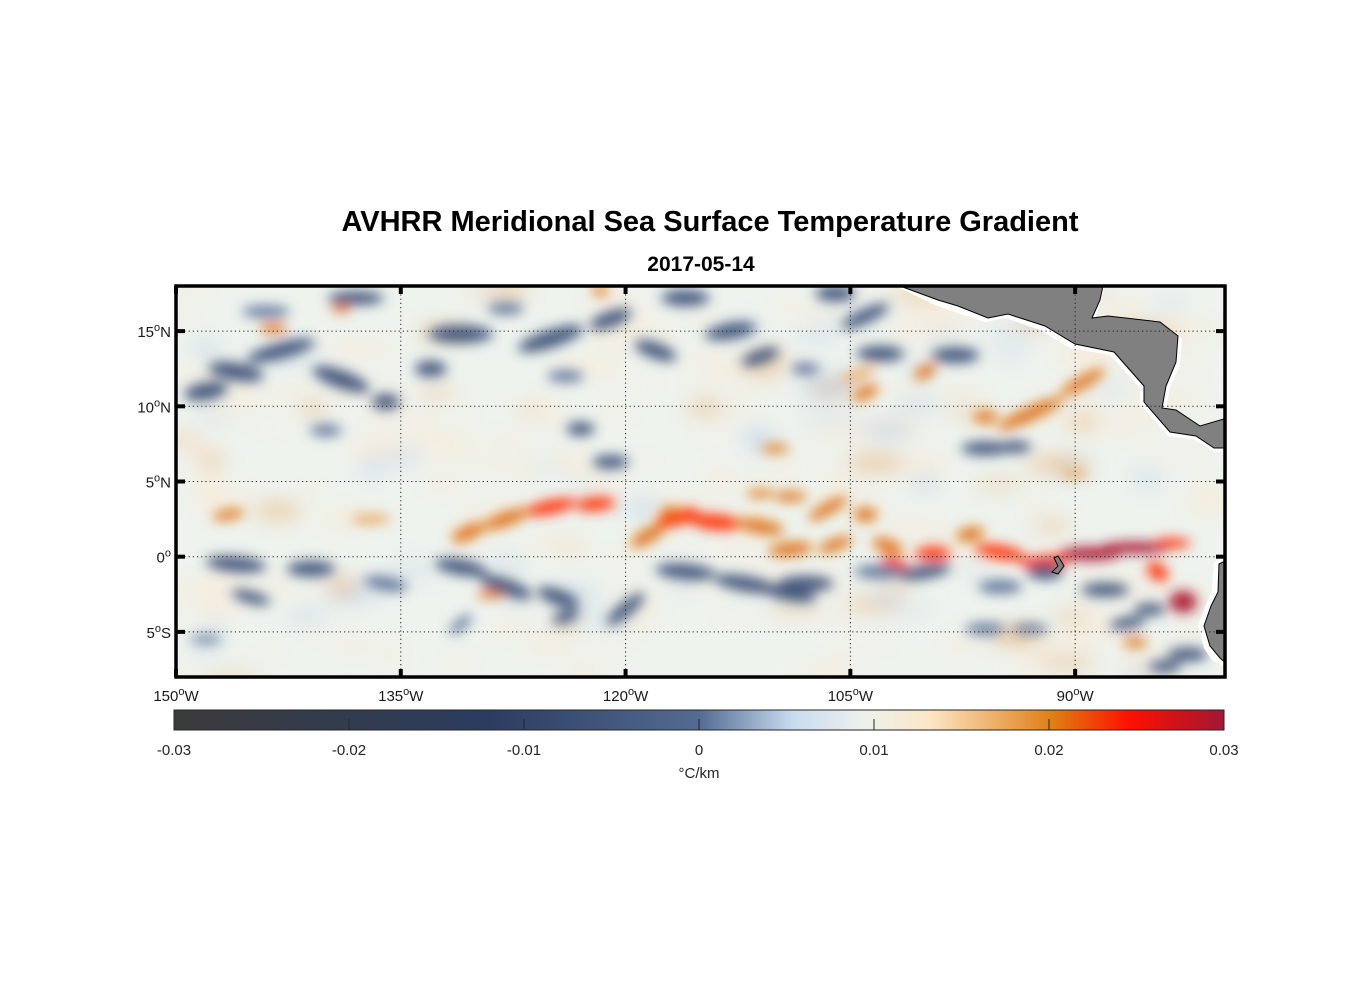 Image resolution: width=1356 pixels, height=1000 pixels. Describe the element at coordinates (701, 264) in the screenshot. I see `chart-subtitle: 2017-05-14` at that location.